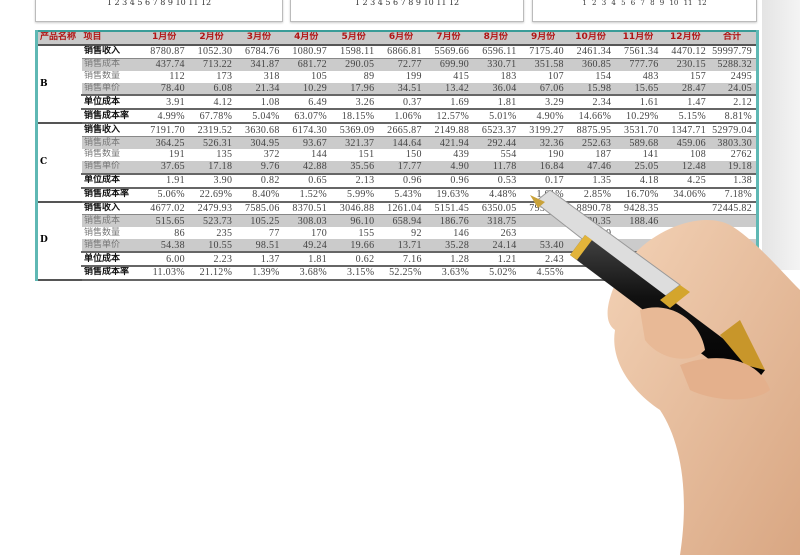  I want to click on value-cell: 2479.93, so click(212, 208).